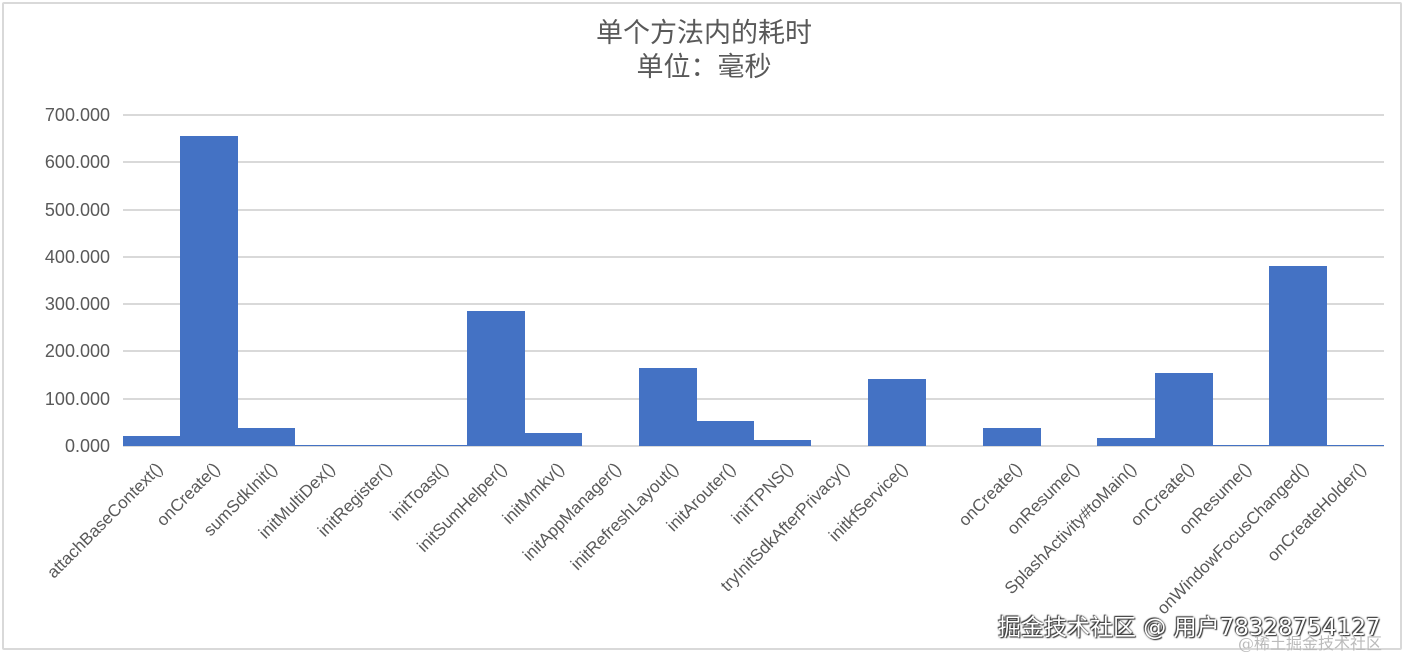  Describe the element at coordinates (77, 256) in the screenshot. I see `y-tick-label: 400.000` at that location.